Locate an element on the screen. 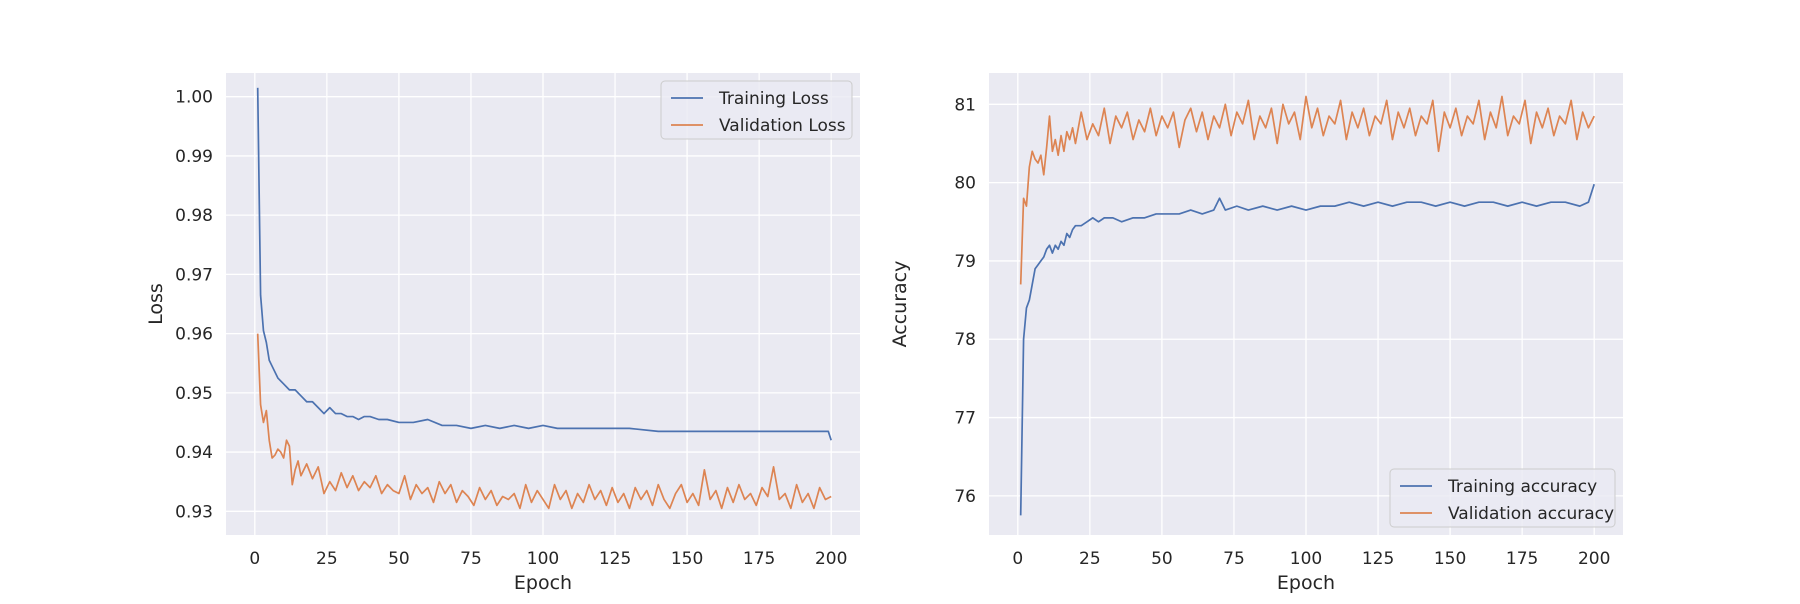 The image size is (1800, 604). y-tick-label: 1.00 is located at coordinates (194, 98).